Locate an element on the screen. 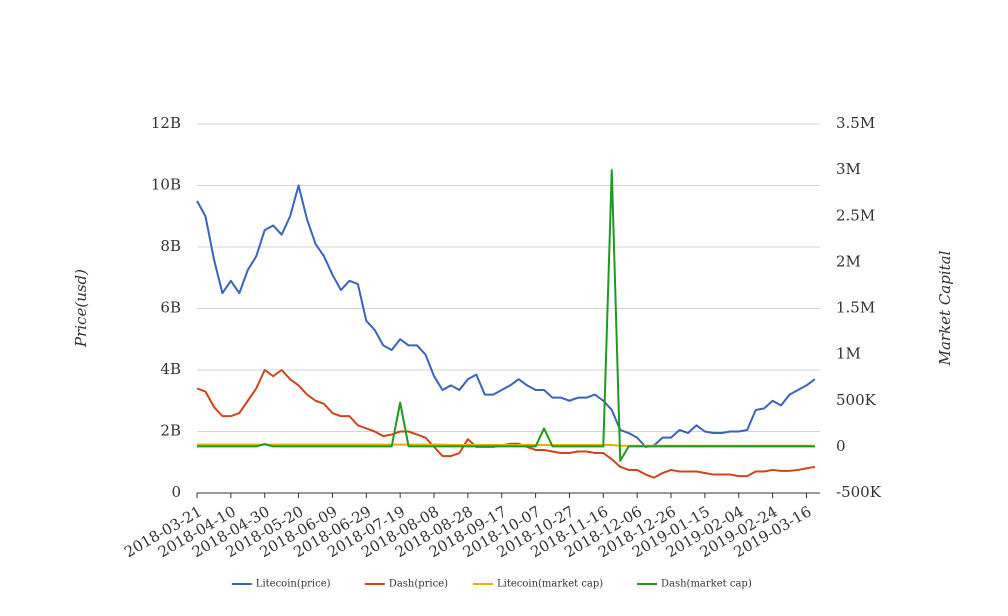  y2-tick-label: 500K is located at coordinates (856, 400).